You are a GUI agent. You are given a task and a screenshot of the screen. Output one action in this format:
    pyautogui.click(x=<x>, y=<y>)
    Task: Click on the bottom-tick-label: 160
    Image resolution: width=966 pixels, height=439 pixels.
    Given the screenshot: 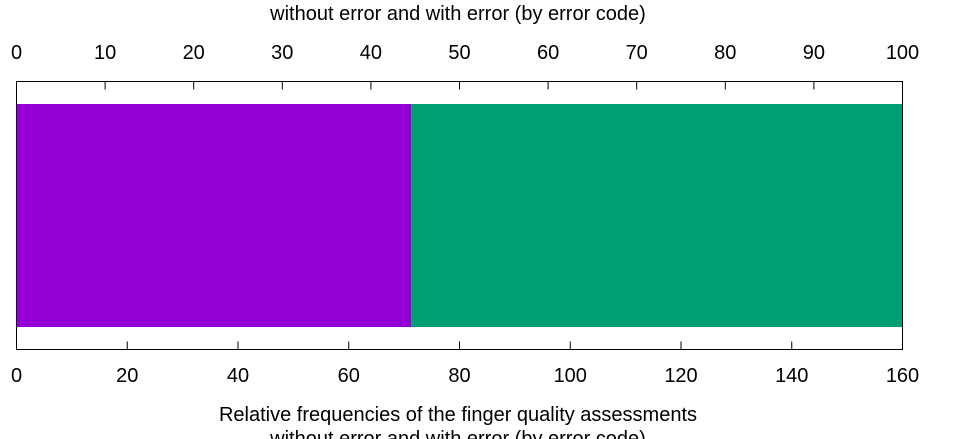 What is the action you would take?
    pyautogui.click(x=902, y=376)
    